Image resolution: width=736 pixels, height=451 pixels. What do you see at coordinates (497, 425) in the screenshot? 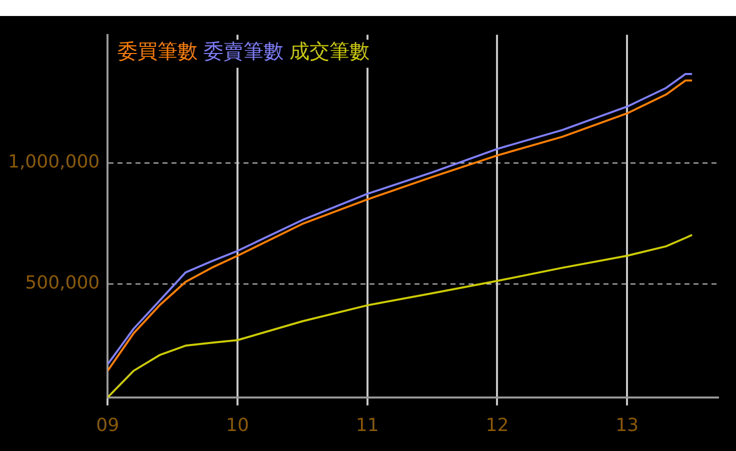
I see `x-tick-label: 12` at bounding box center [497, 425].